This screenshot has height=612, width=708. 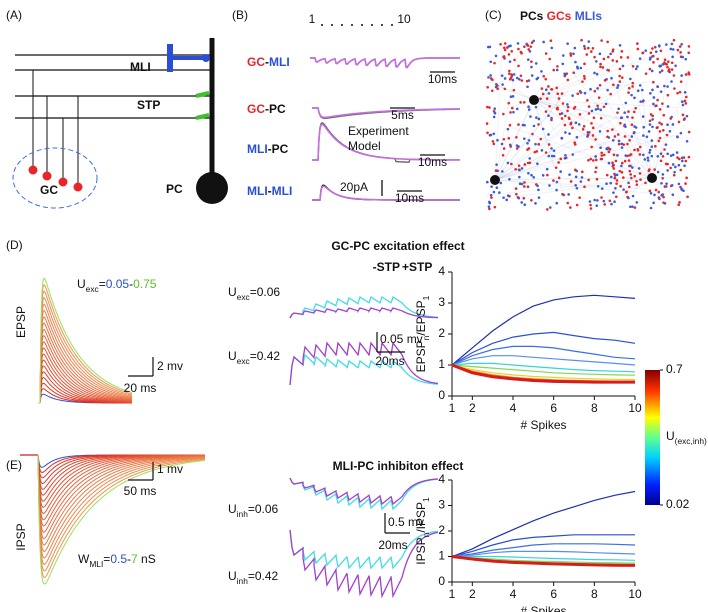 I want to click on stp-synapse, so click(x=202, y=94).